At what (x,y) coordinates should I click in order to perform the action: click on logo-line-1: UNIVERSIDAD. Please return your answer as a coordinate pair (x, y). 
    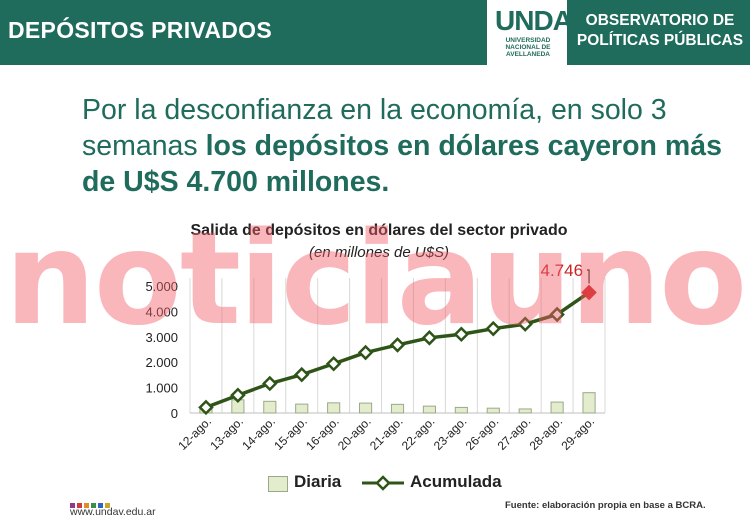
    Looking at the image, I should click on (528, 40).